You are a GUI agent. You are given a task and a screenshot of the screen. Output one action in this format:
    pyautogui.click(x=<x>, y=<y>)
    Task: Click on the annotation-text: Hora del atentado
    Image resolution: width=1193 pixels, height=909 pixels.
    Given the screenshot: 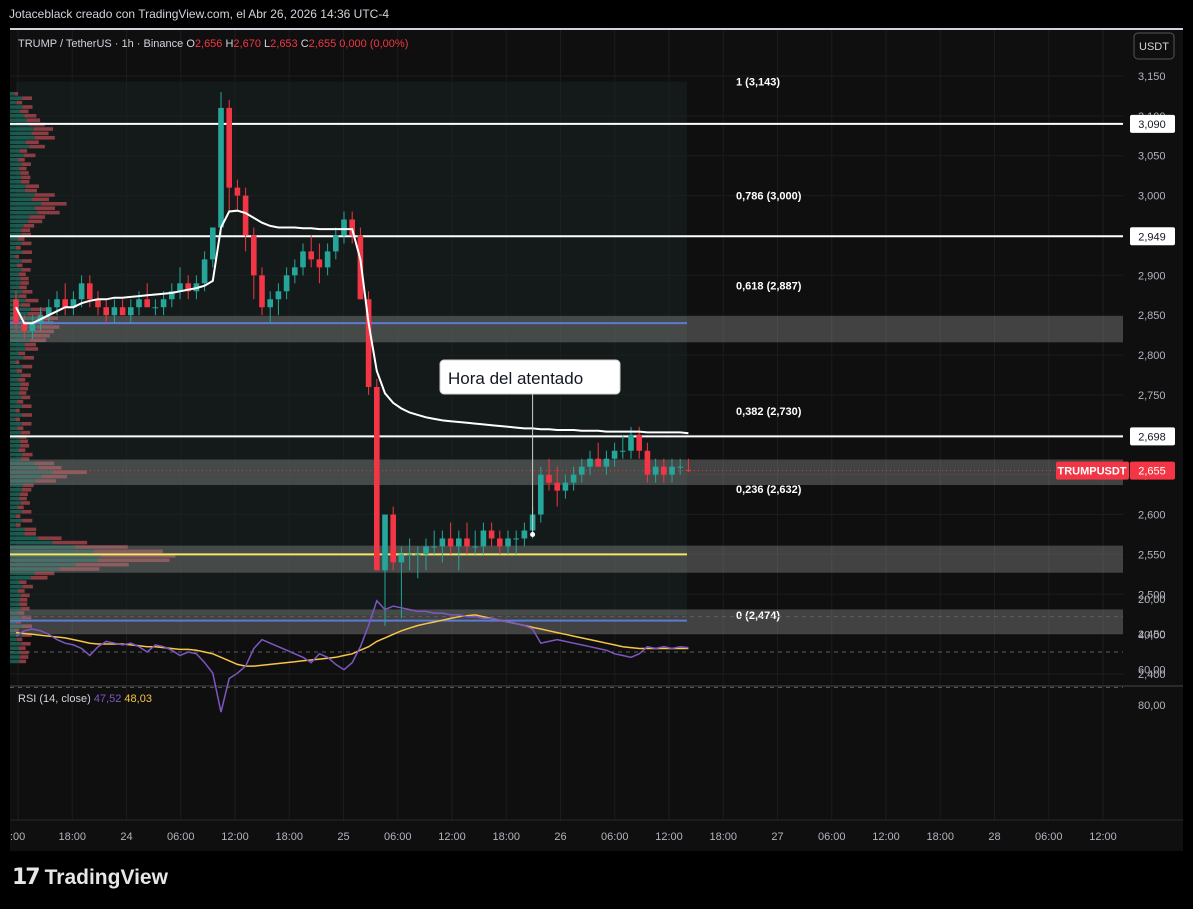 What is the action you would take?
    pyautogui.click(x=515, y=378)
    